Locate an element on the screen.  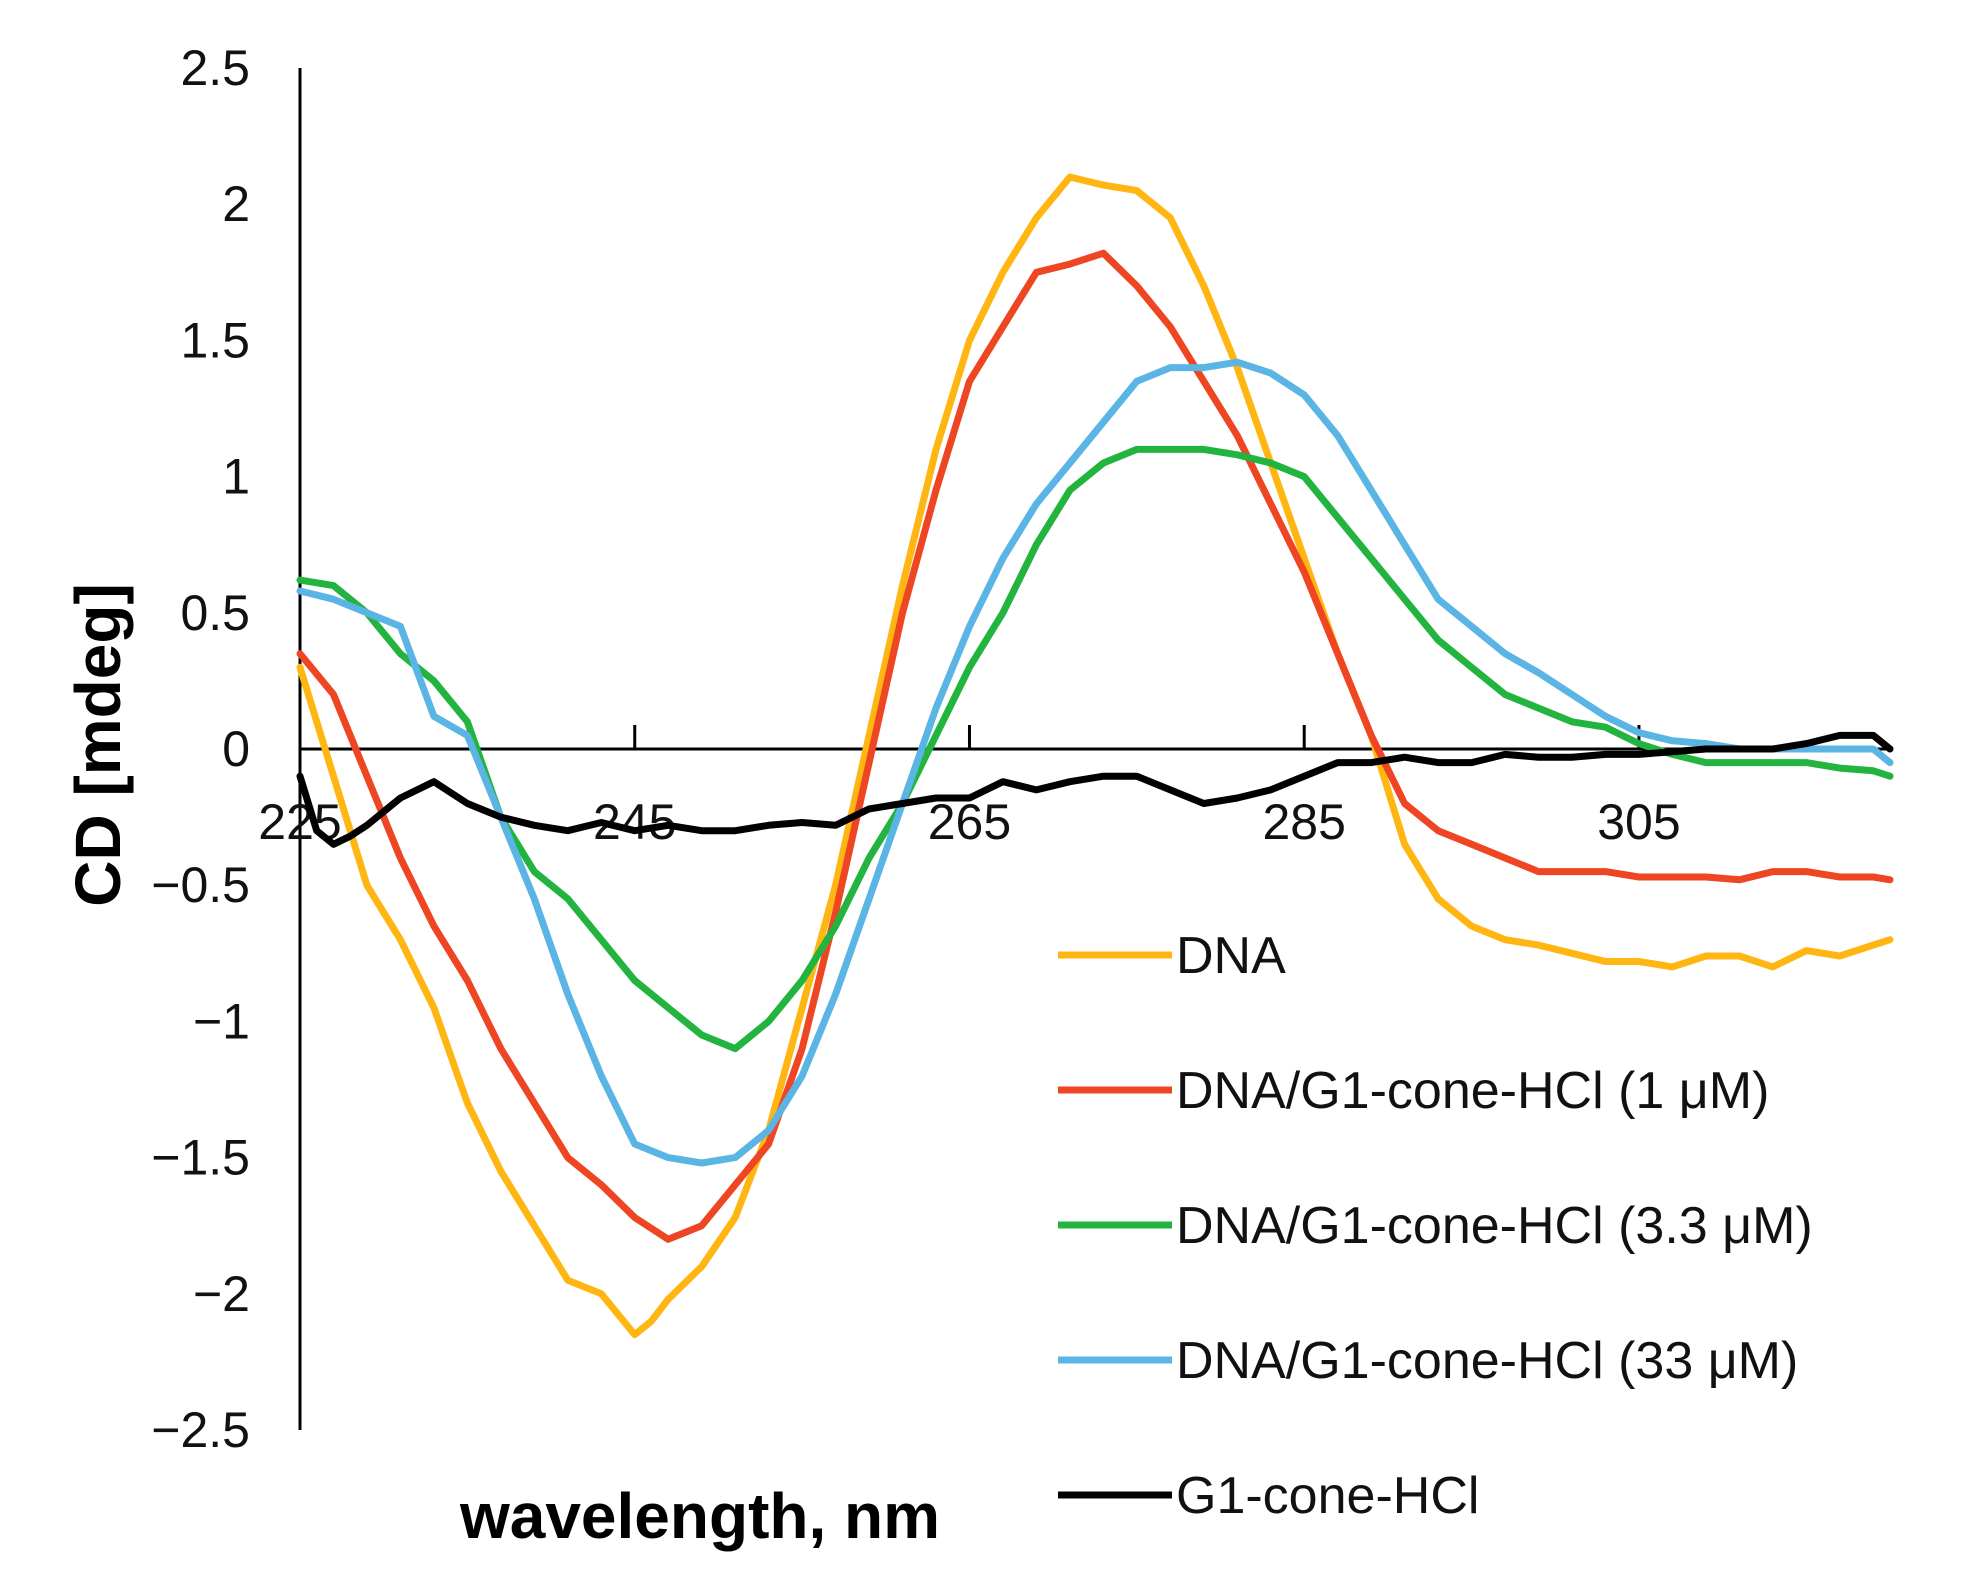
y-tick-label: 2.5 is located at coordinates (215, 68).